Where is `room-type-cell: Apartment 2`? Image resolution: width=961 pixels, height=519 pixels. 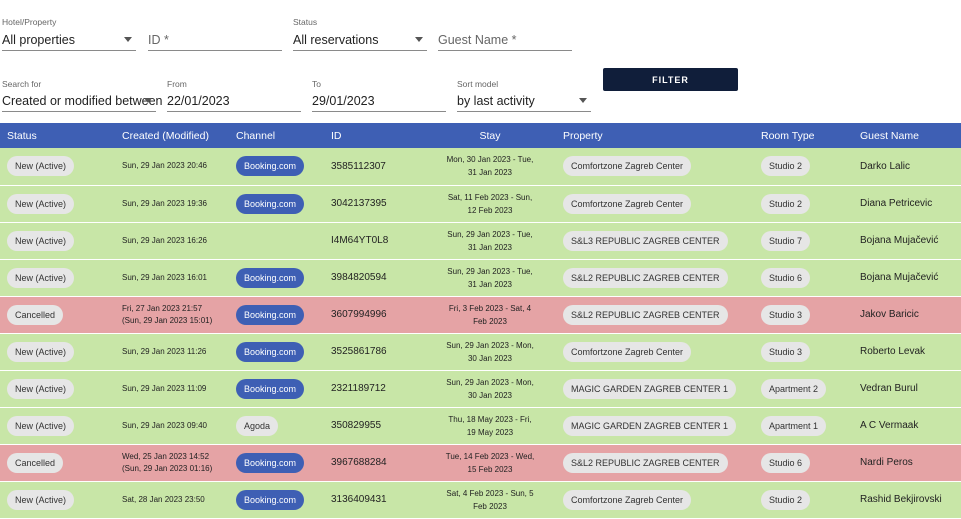
room-type-cell: Apartment 2 is located at coordinates (796, 388).